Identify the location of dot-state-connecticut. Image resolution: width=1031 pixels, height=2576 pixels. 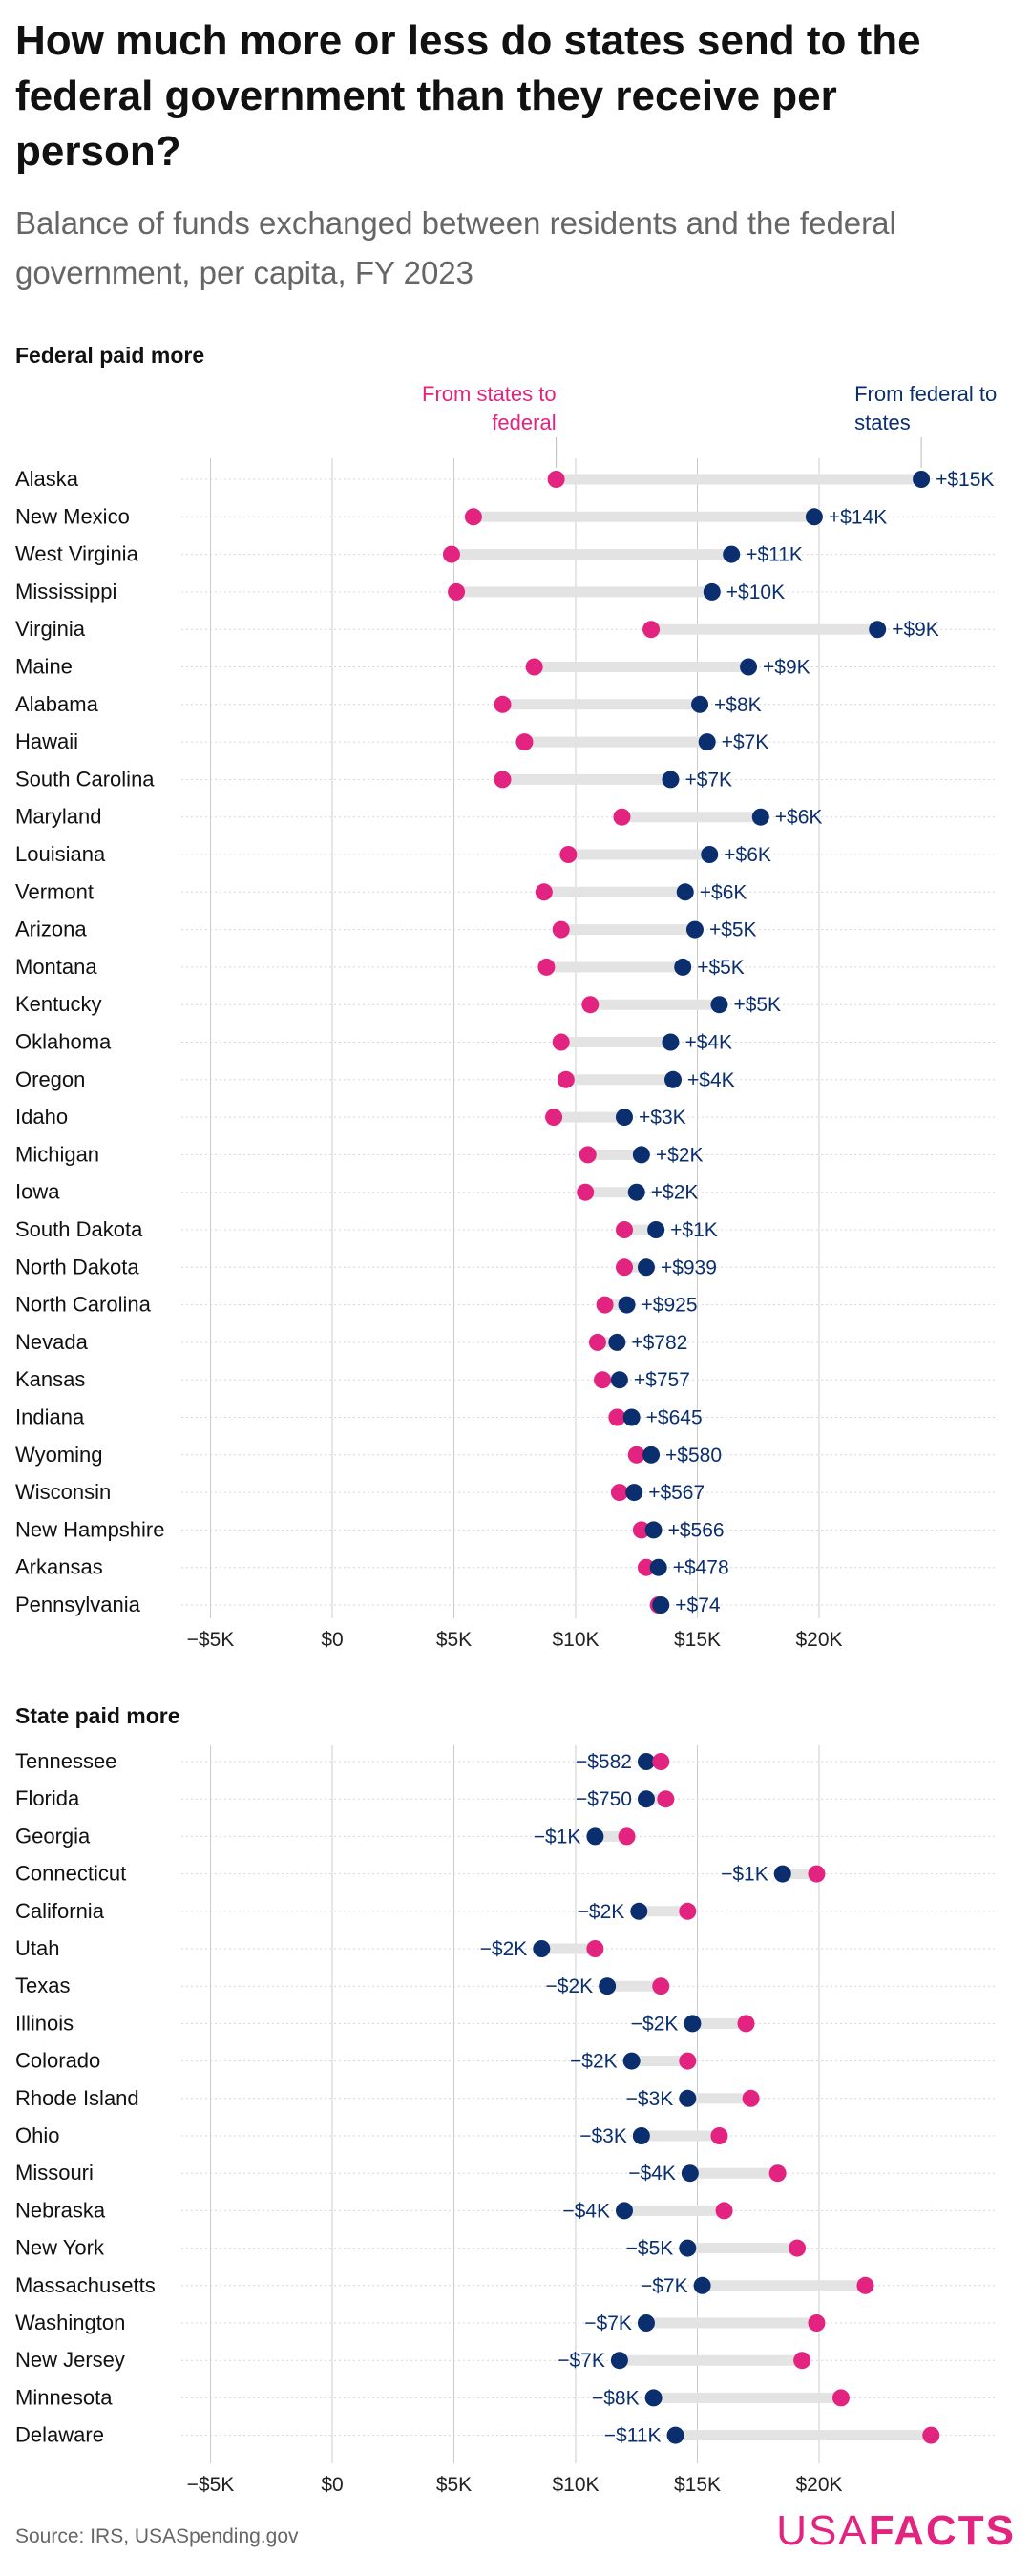
(817, 1874).